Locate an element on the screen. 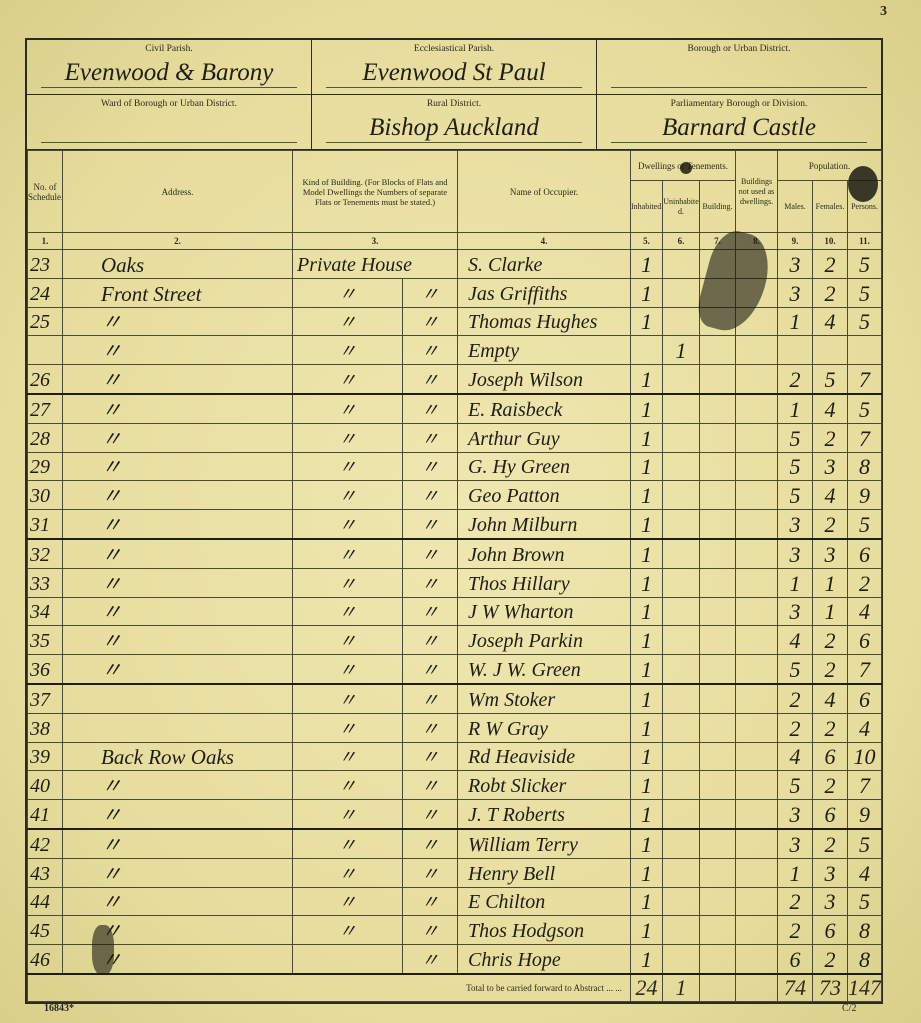 The image size is (921, 1023). occupier-name-cell: Jas Griffiths is located at coordinates (544, 292).